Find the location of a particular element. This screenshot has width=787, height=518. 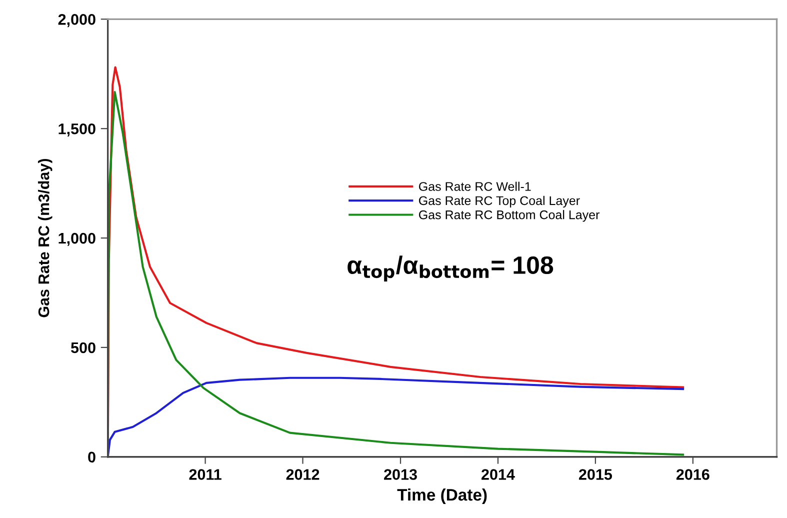

y-tick-label: 1,500 is located at coordinates (77, 129).